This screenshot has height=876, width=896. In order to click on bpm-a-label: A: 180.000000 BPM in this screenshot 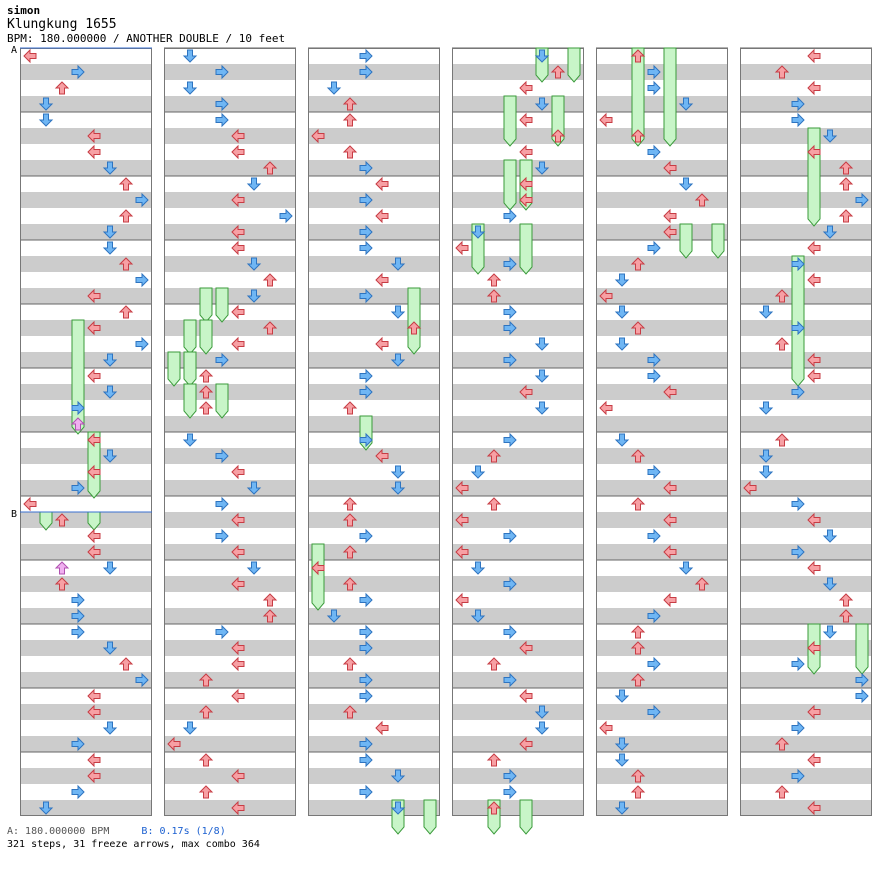, I will do `click(58, 831)`.